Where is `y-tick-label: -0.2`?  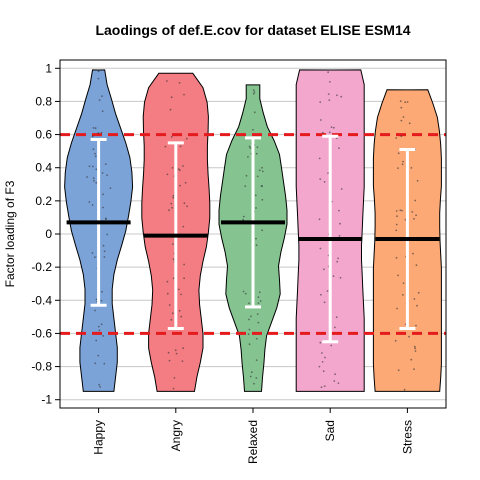
y-tick-label: -0.2 is located at coordinates (41, 267).